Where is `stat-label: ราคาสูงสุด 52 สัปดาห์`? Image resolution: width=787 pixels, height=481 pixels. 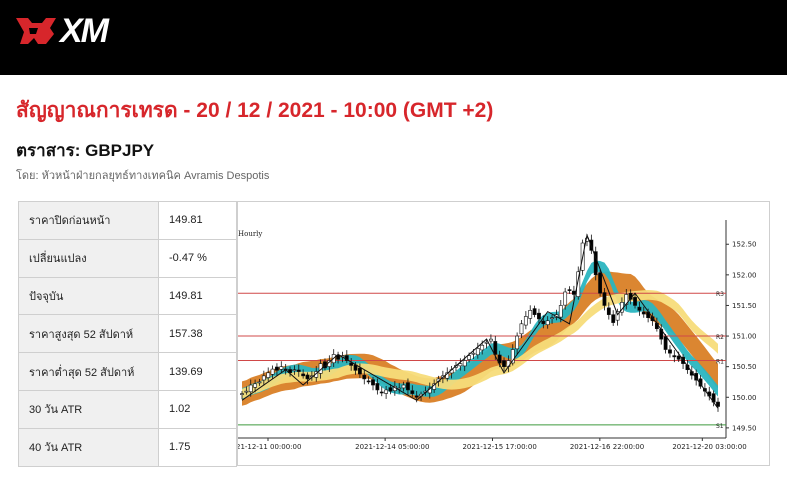
stat-label: ราคาสูงสุด 52 สัปดาห์ is located at coordinates (88, 334).